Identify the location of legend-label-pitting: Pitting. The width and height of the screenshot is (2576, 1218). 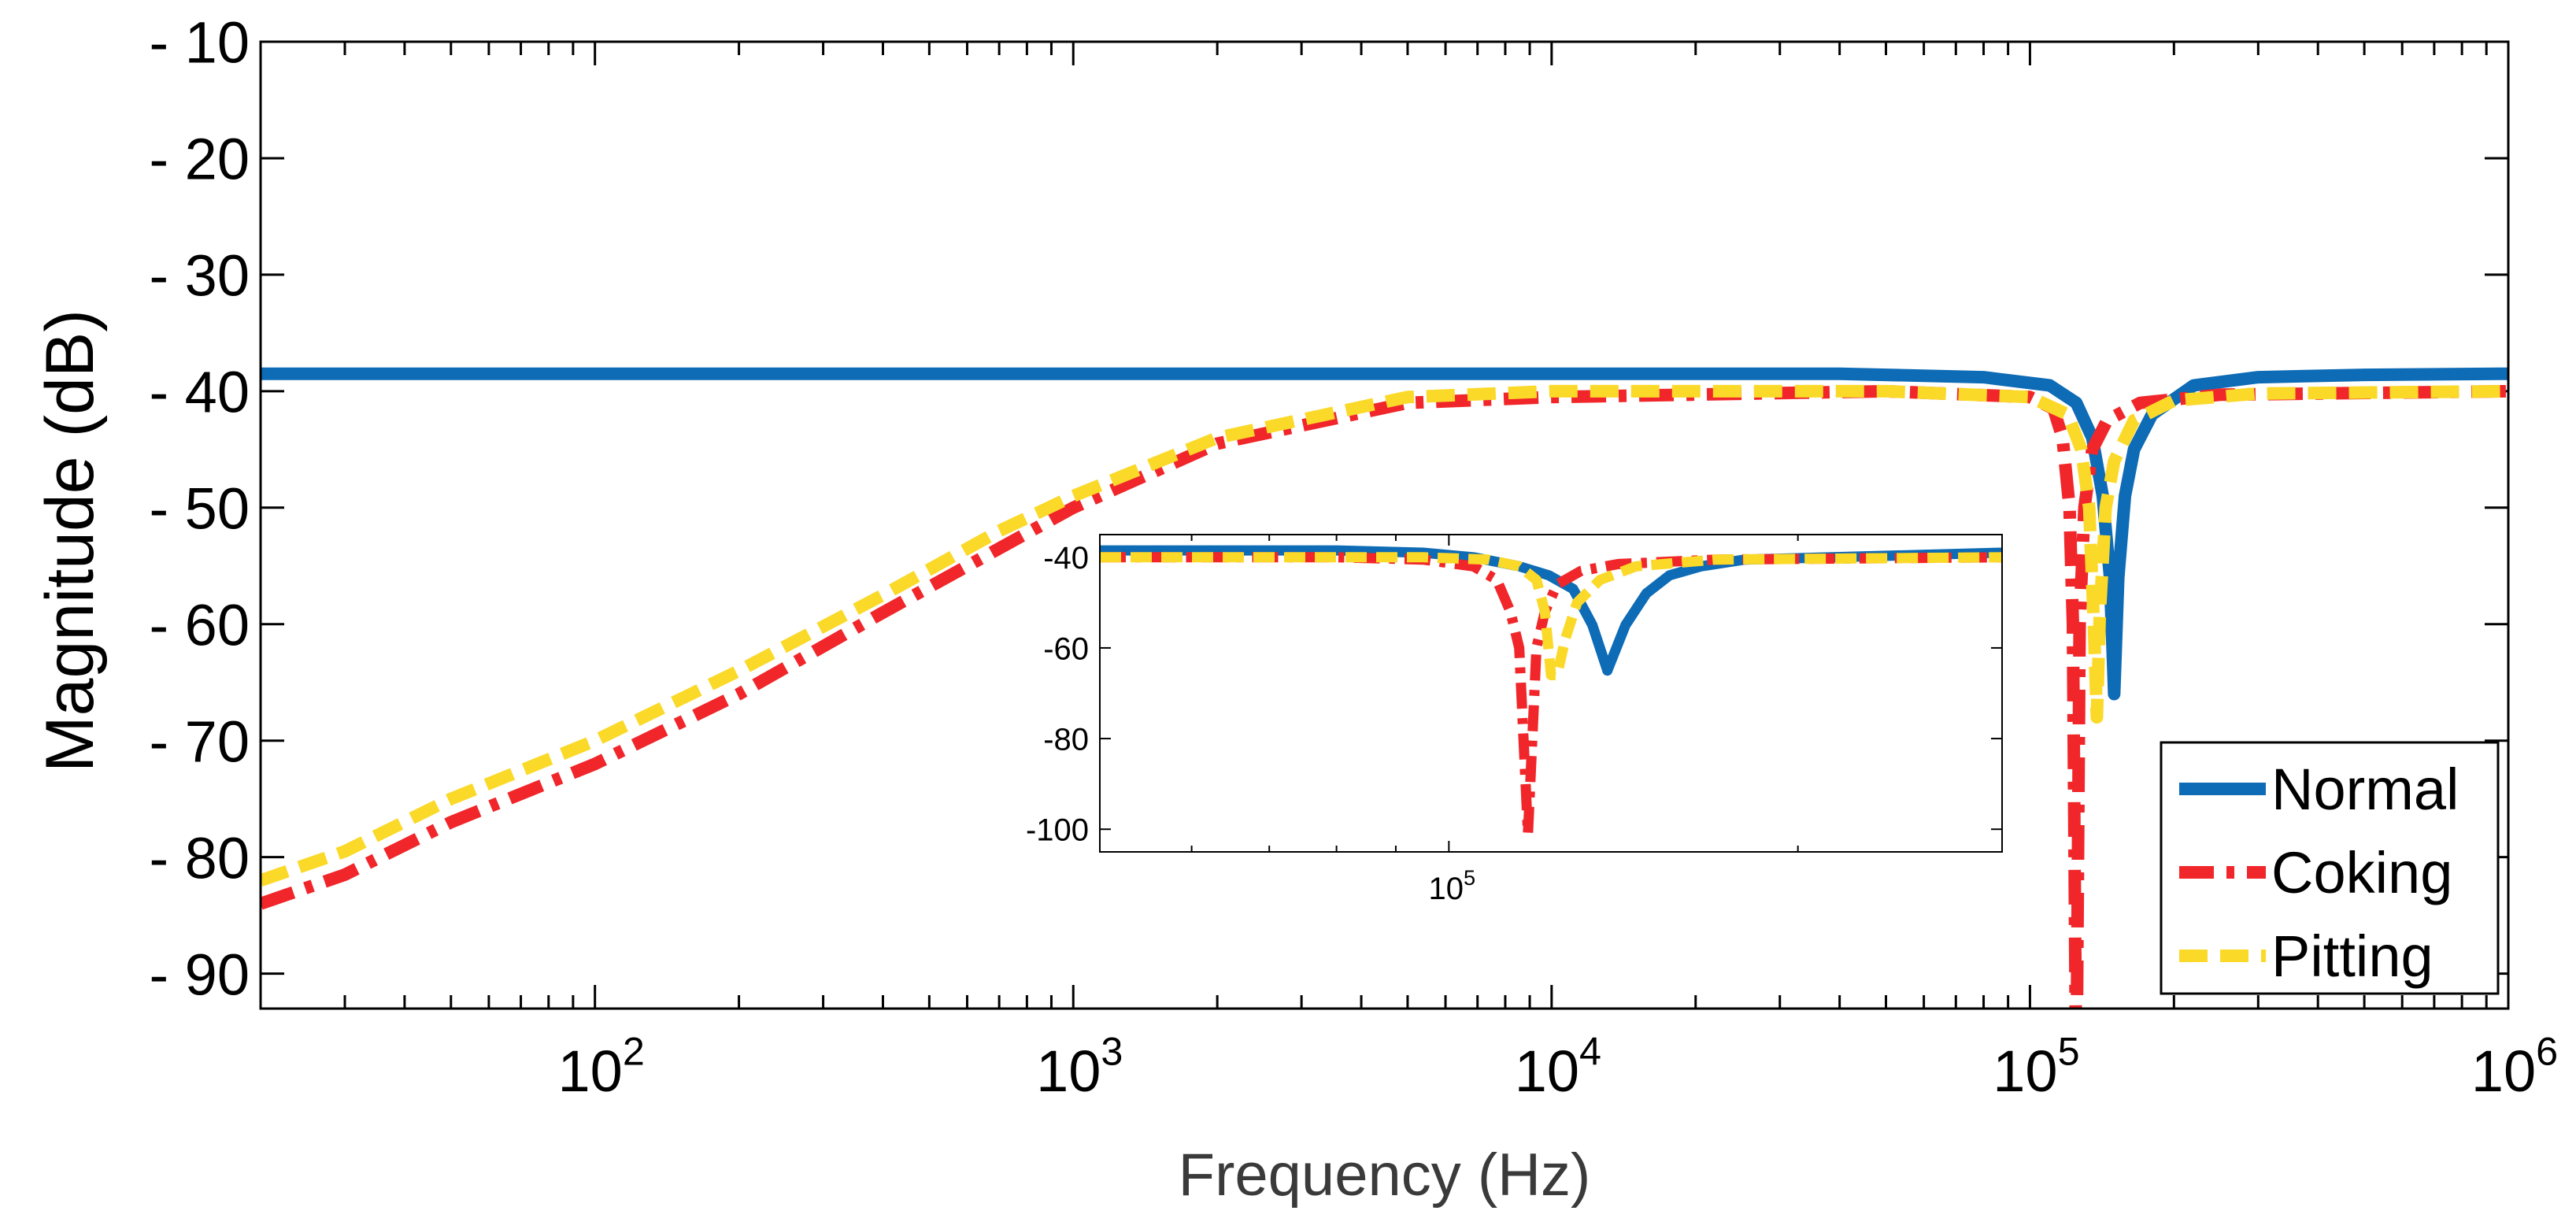
(2352, 956).